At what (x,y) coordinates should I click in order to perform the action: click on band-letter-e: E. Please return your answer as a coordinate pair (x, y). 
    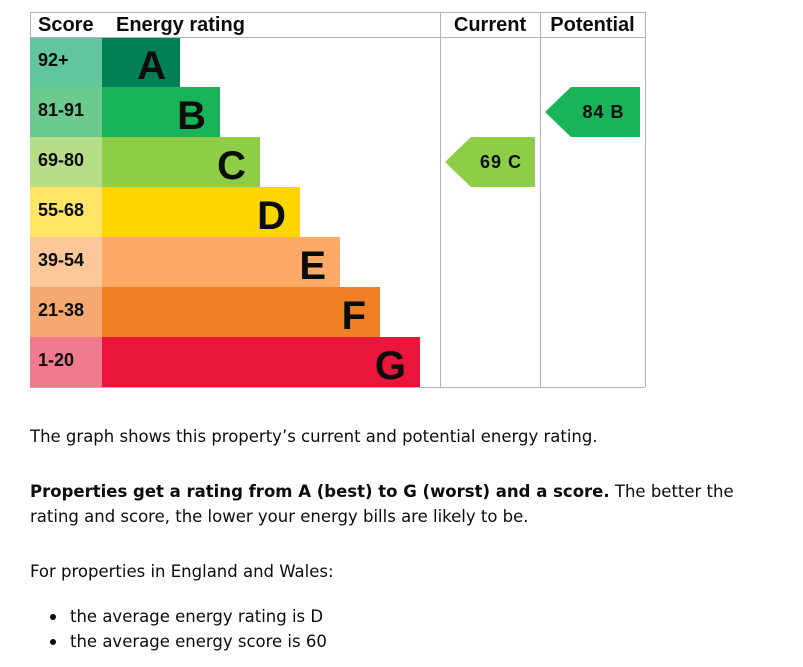
    Looking at the image, I should click on (312, 266).